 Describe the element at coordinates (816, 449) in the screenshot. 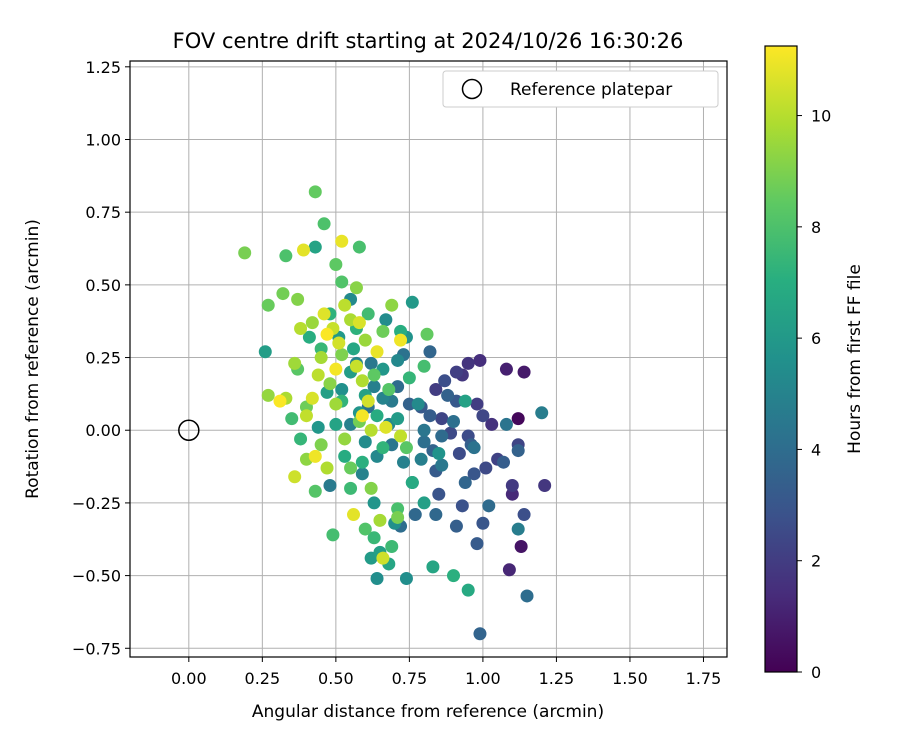

I see `colorbar-tick-label: 4` at that location.